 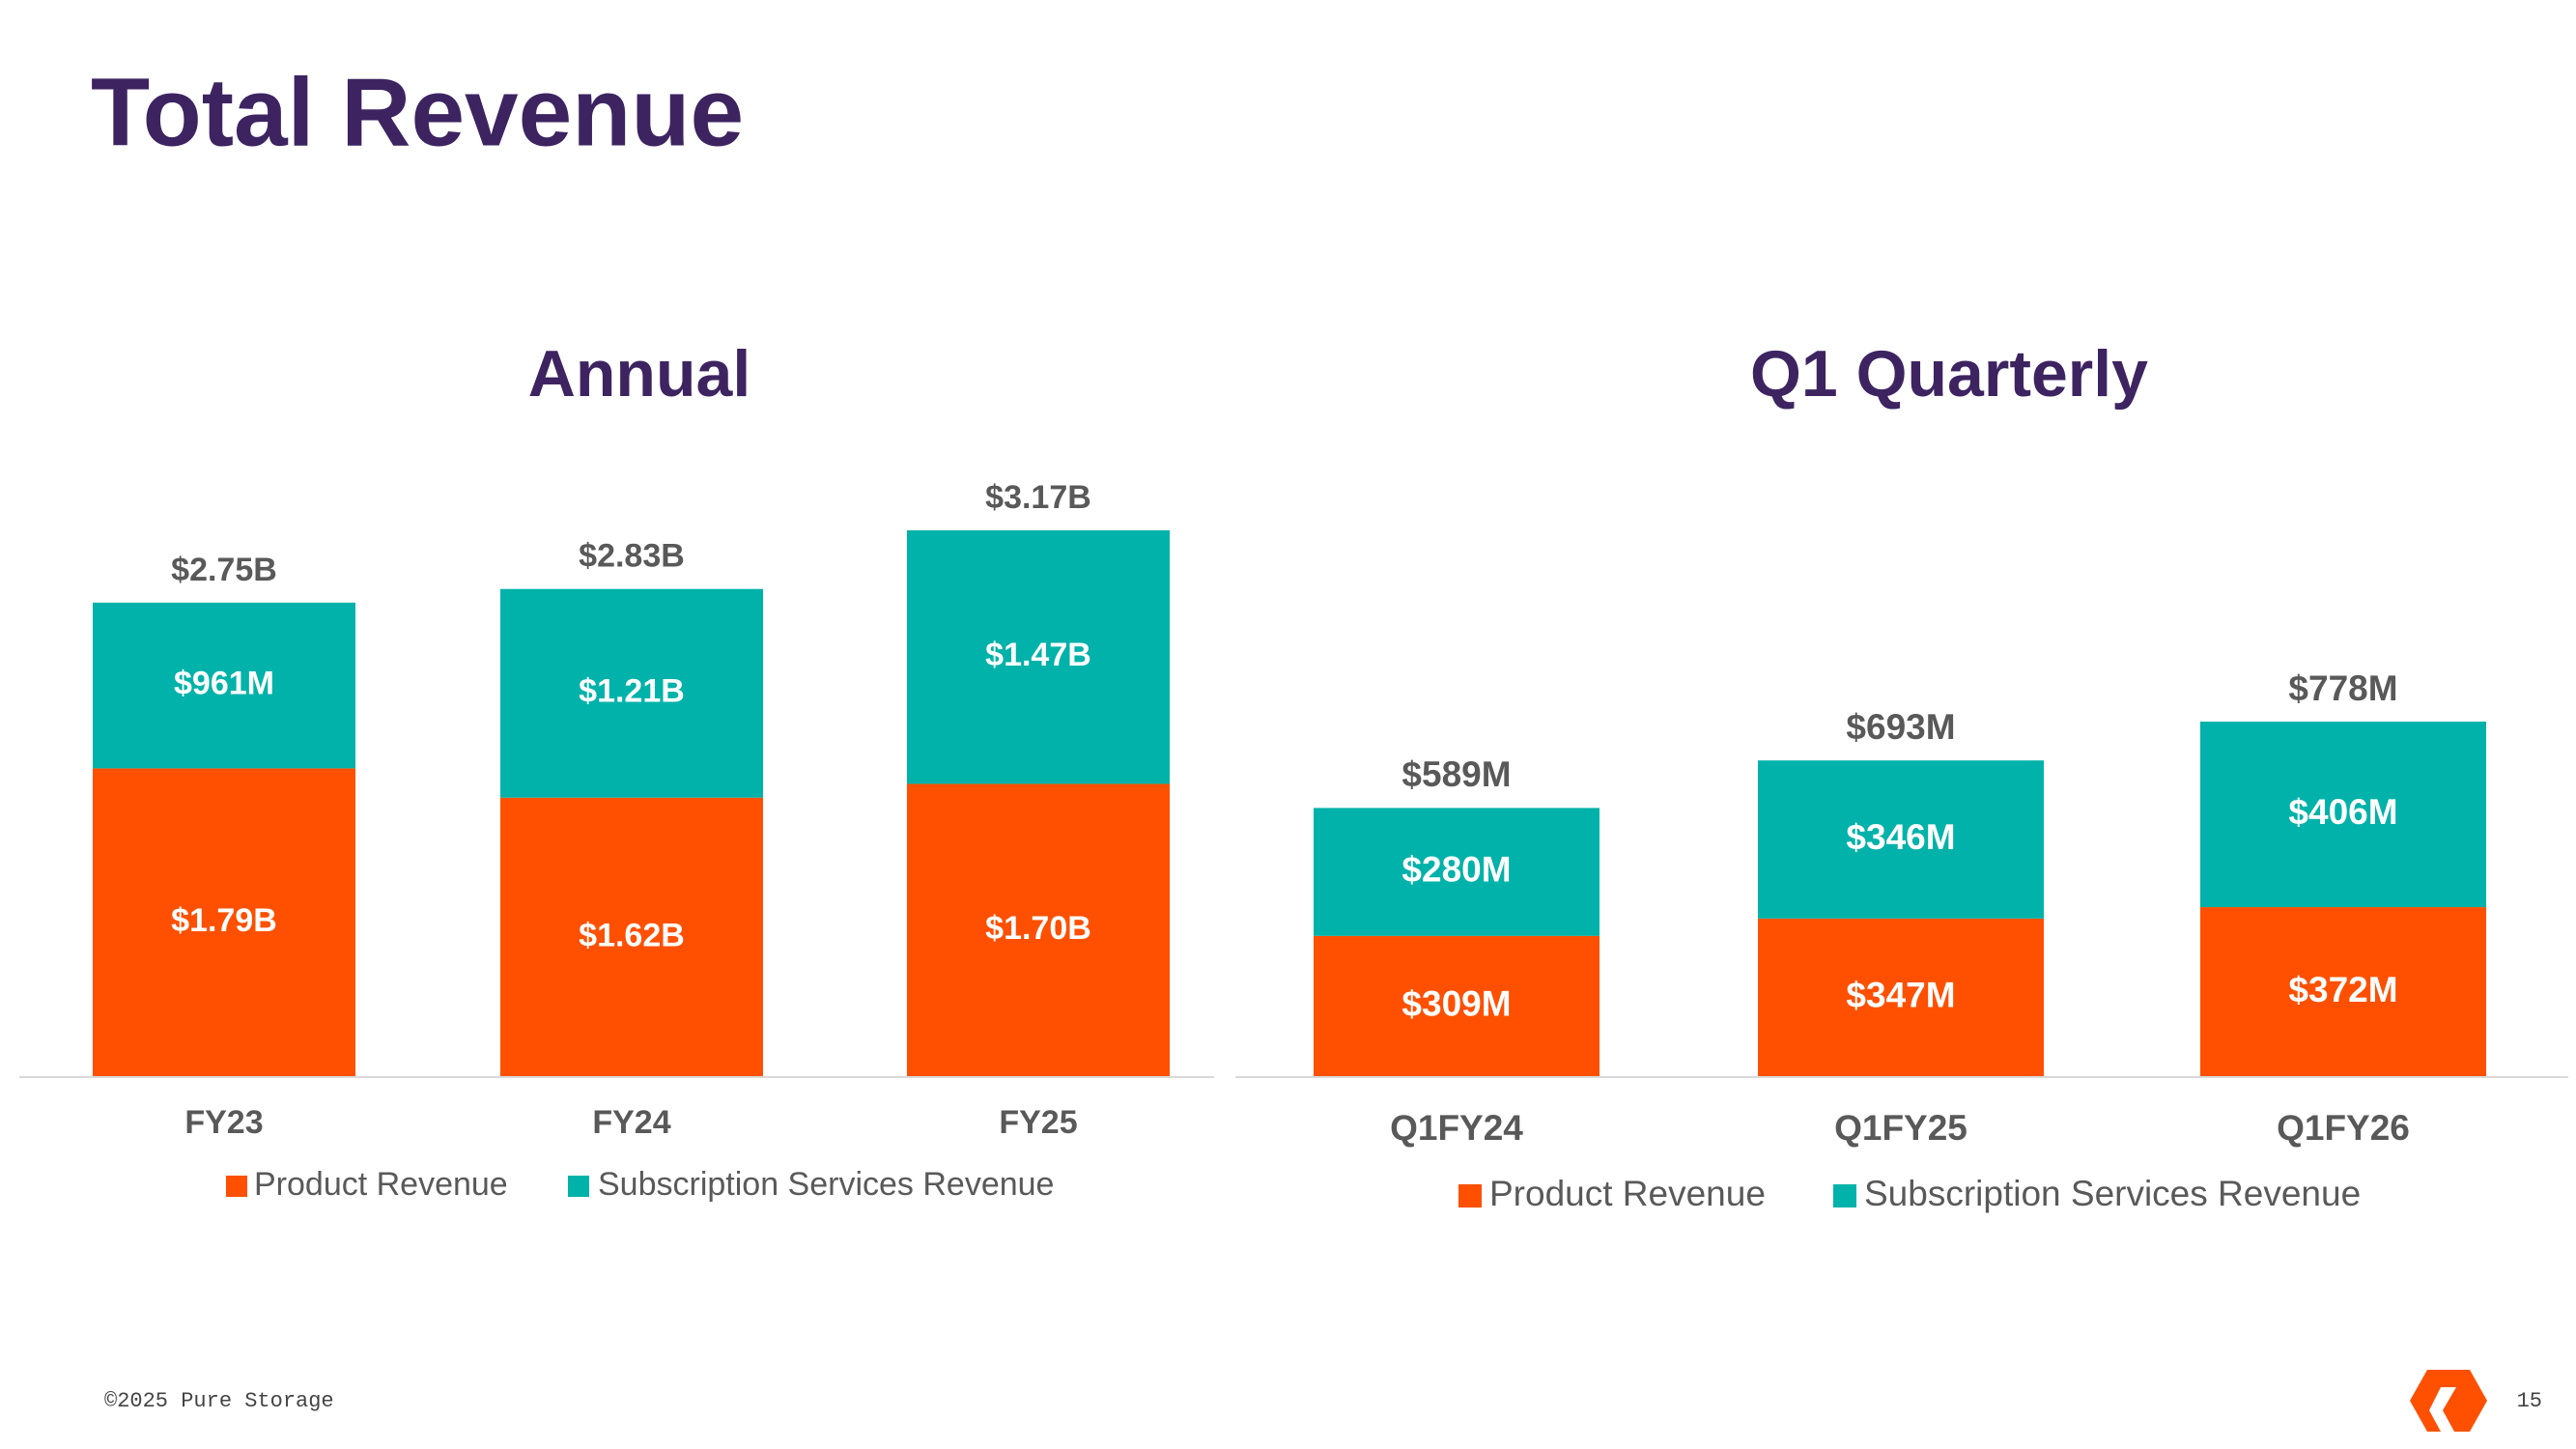 What do you see at coordinates (632, 556) in the screenshot?
I see `total-label: $2.83B` at bounding box center [632, 556].